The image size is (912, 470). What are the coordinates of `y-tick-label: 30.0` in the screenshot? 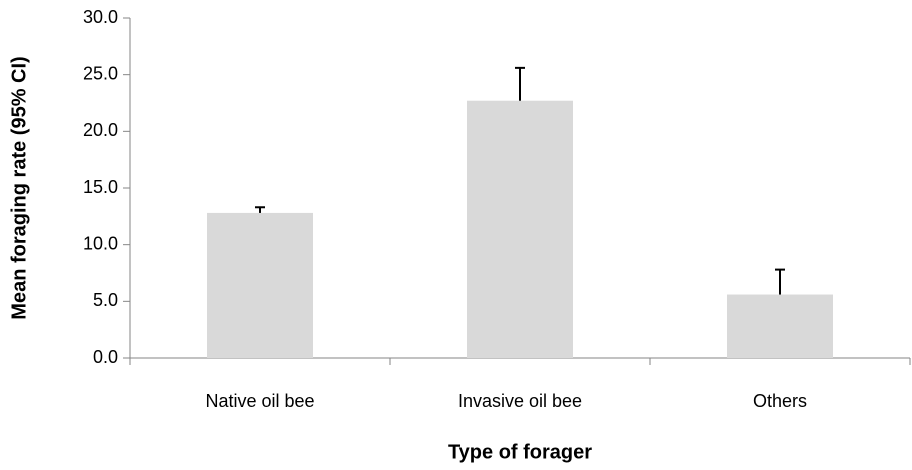 It's located at (100, 17).